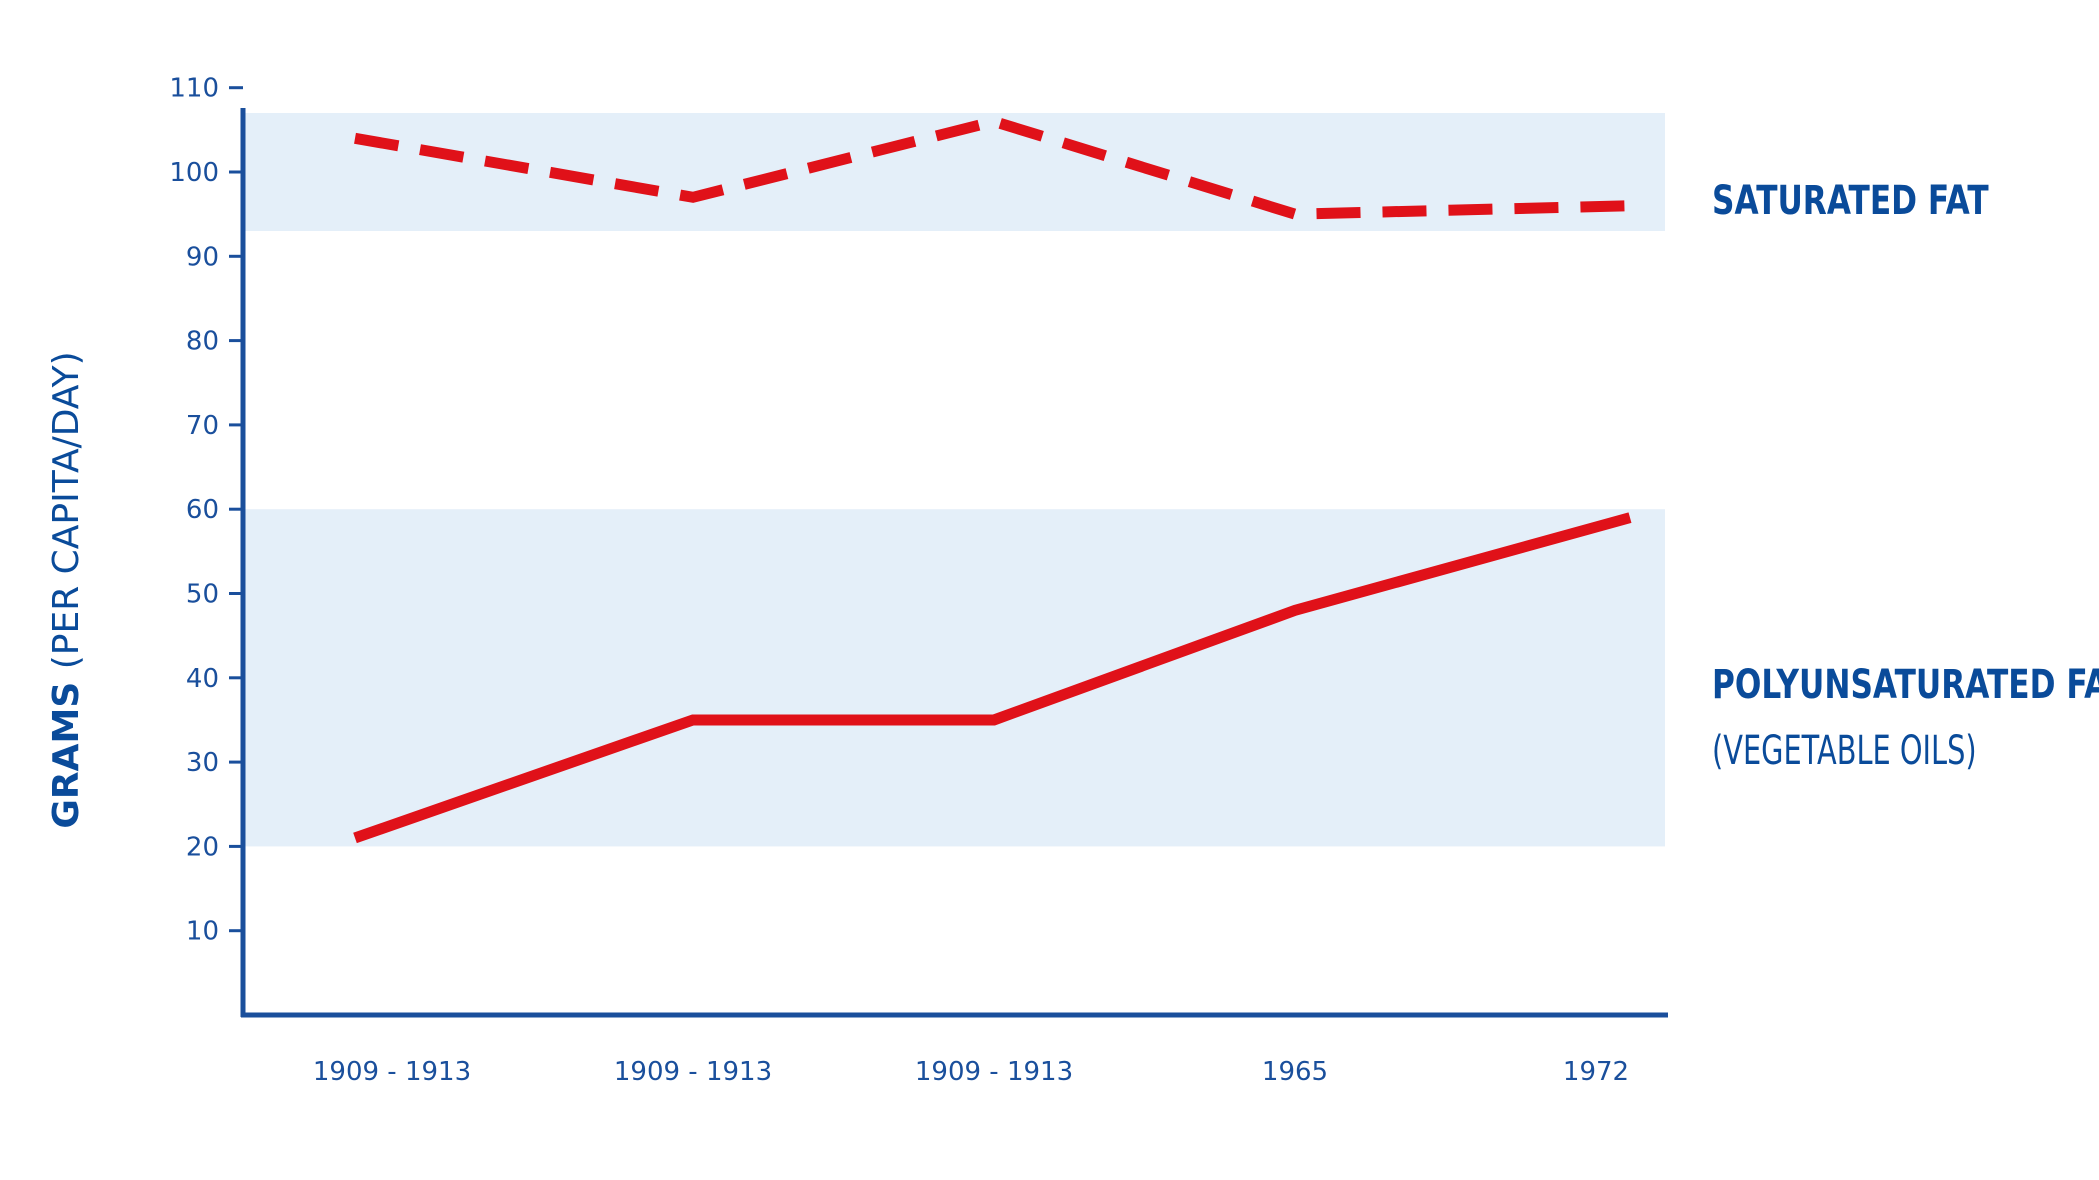  I want to click on y-tick-label: 110, so click(194, 89).